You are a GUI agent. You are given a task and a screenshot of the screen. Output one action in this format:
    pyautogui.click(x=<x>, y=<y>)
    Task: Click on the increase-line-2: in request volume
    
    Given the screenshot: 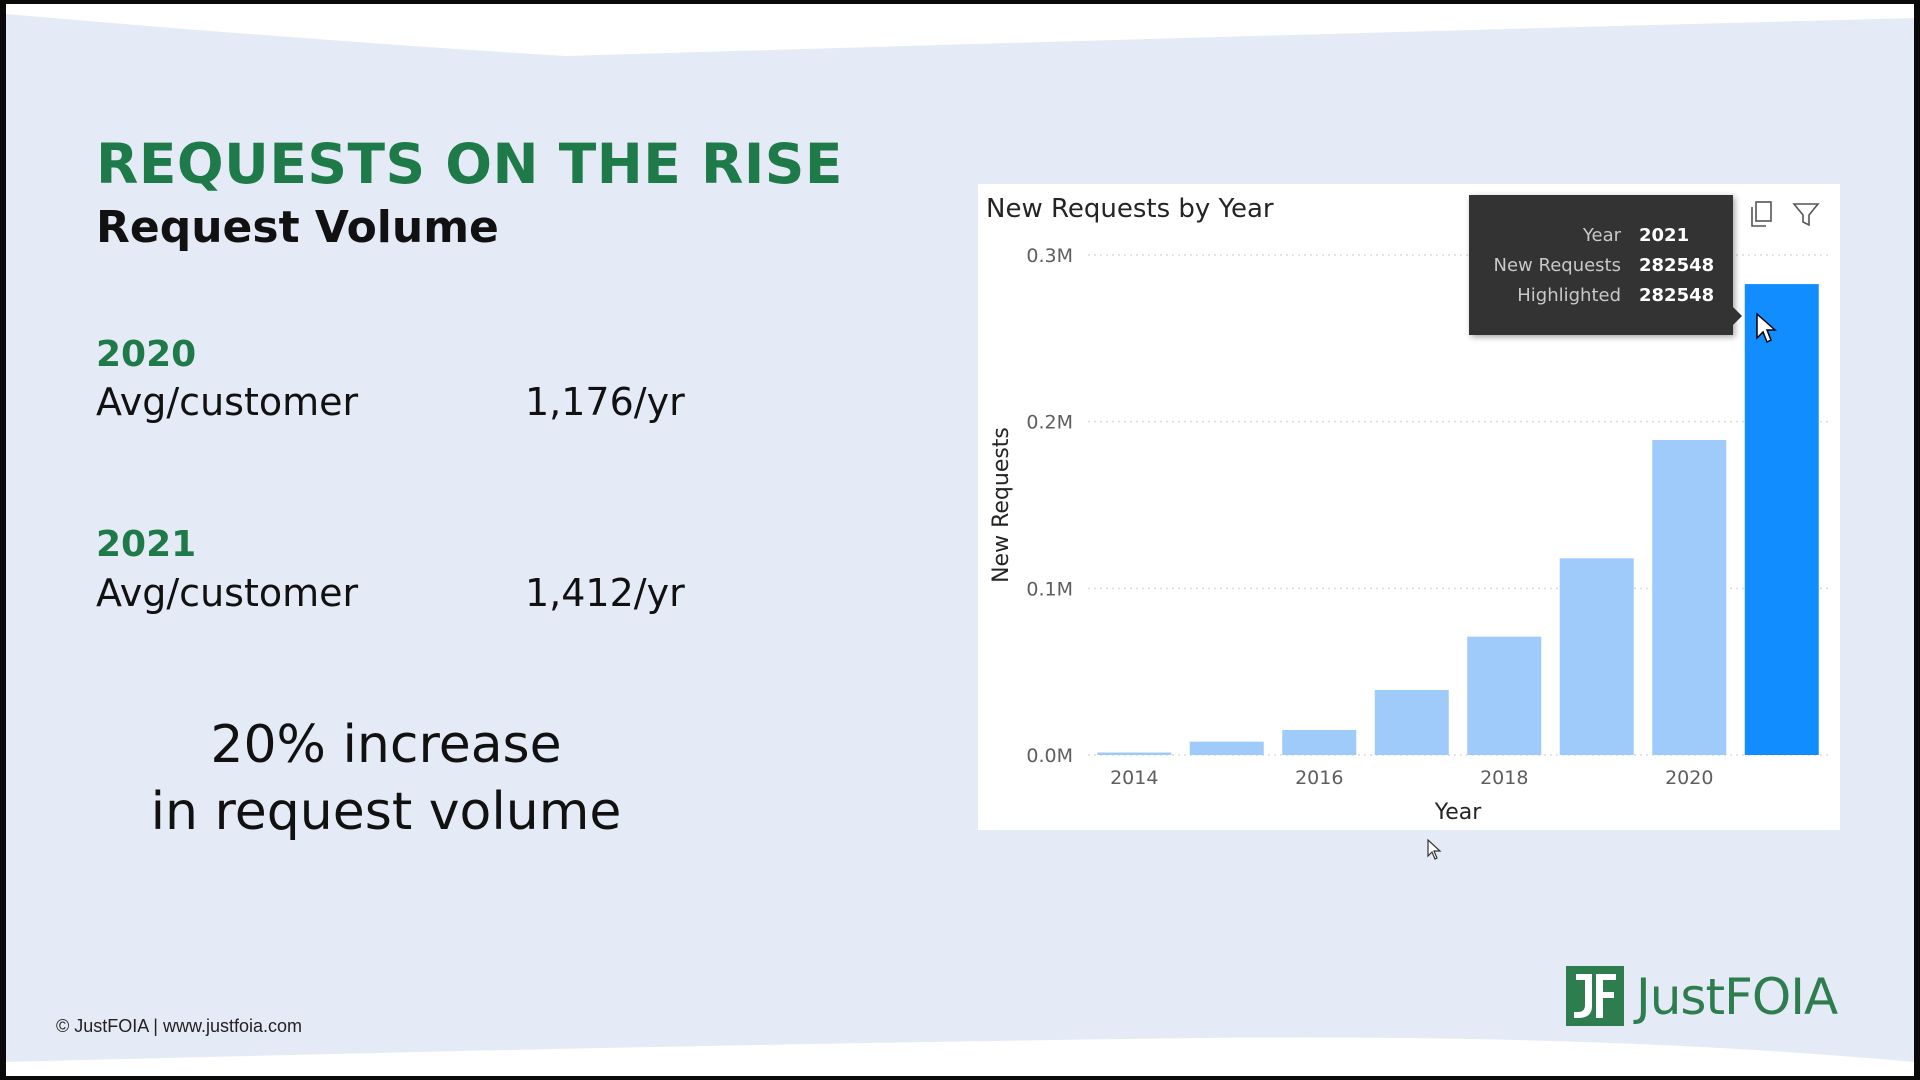 What is the action you would take?
    pyautogui.click(x=386, y=812)
    